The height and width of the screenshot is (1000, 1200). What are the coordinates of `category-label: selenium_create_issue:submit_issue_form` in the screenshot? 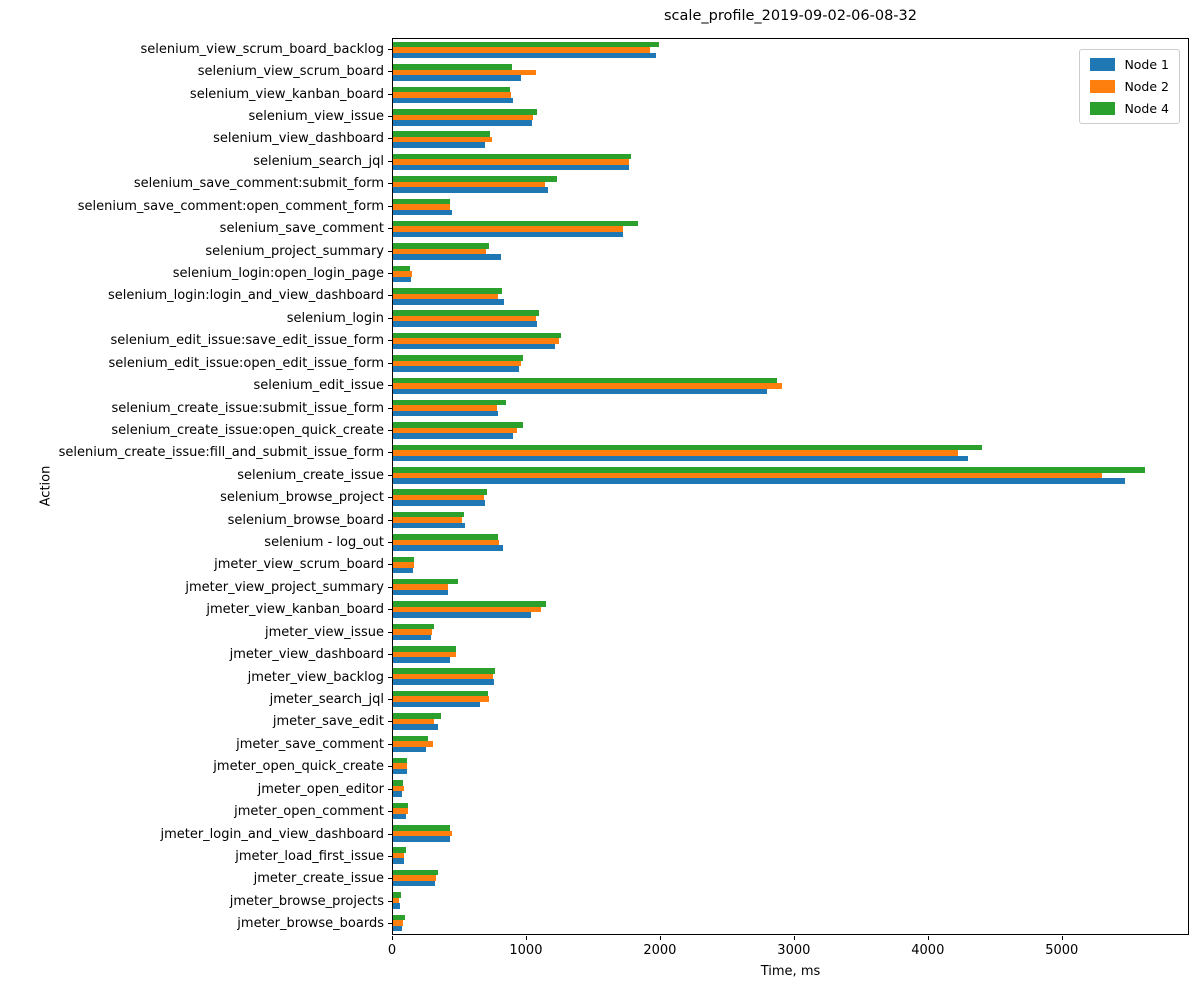 It's located at (247, 408).